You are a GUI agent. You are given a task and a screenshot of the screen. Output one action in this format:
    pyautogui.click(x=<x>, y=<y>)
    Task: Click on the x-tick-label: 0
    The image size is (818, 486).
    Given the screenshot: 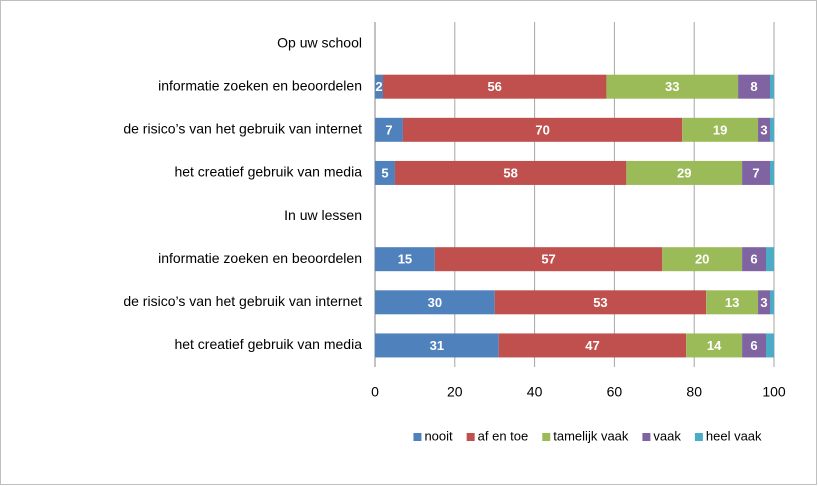 What is the action you would take?
    pyautogui.click(x=375, y=392)
    